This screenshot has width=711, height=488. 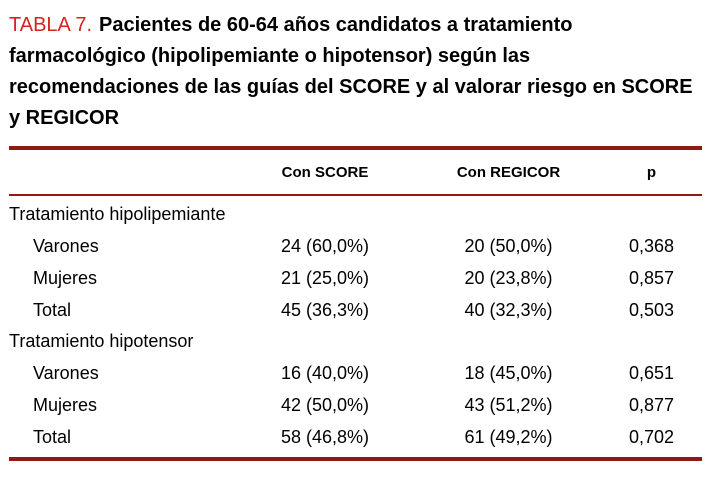 I want to click on p-value: 0,368, so click(x=651, y=245).